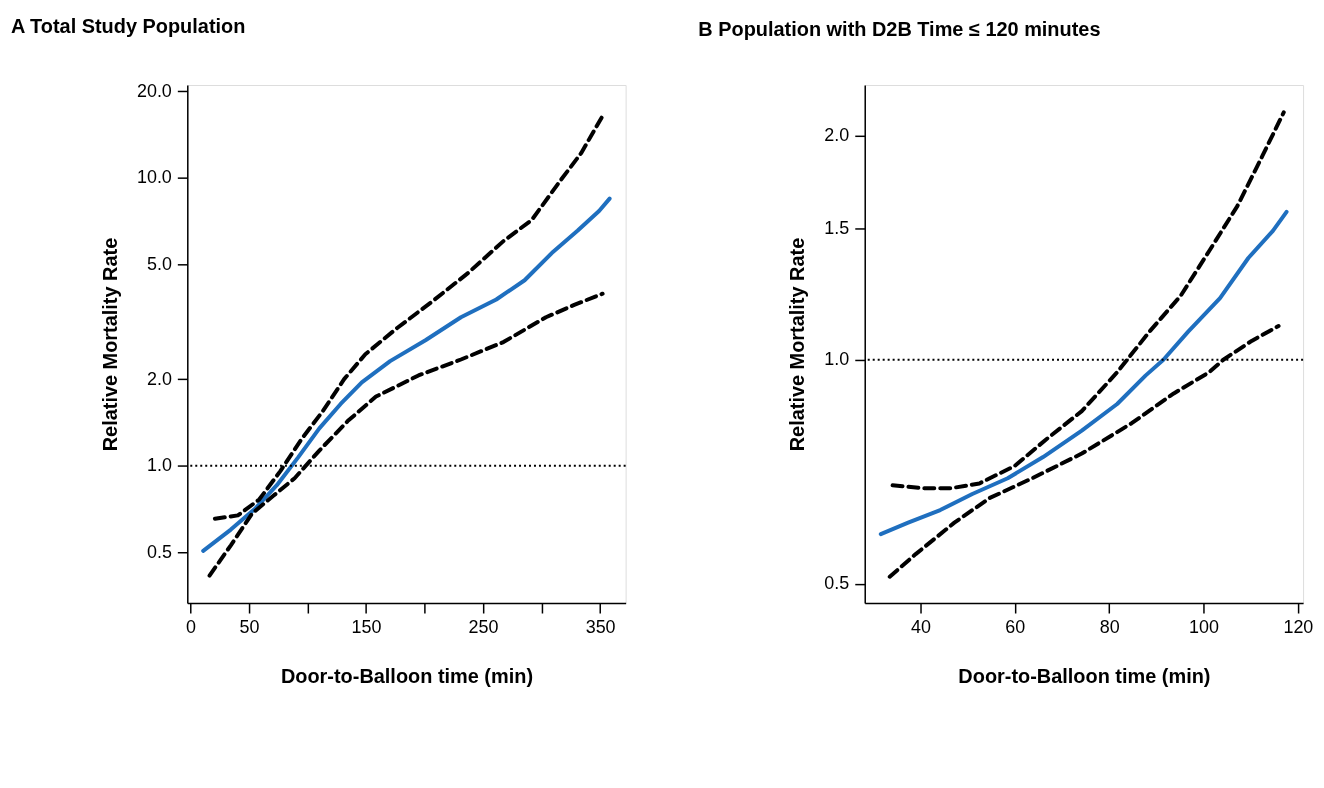 The height and width of the screenshot is (788, 1324). Describe the element at coordinates (1298, 627) in the screenshot. I see `x-tick-label: 120` at that location.